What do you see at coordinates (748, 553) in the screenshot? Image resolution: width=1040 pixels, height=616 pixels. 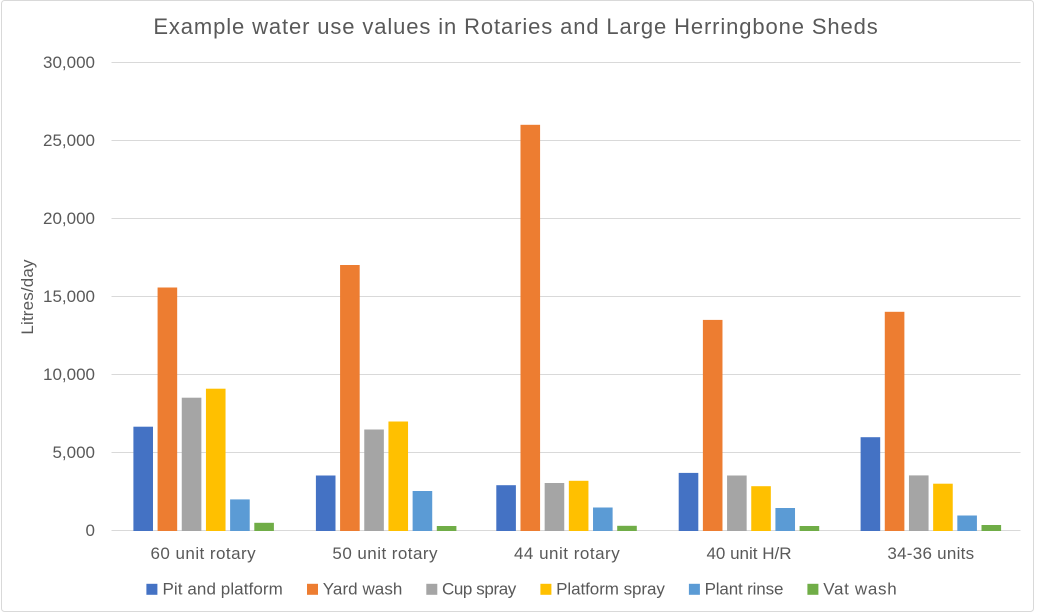 I see `svg-text: 40 unit H/R` at bounding box center [748, 553].